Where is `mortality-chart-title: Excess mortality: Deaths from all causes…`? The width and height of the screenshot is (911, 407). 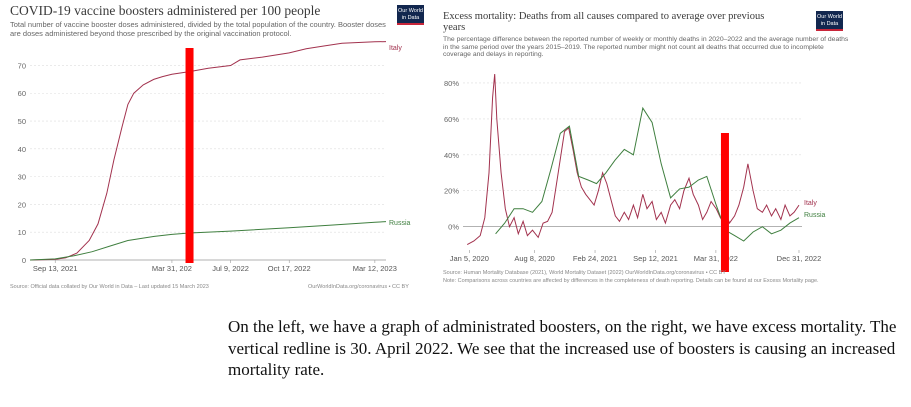
mortality-chart-title: Excess mortality: Deaths from all causes… is located at coordinates (604, 22).